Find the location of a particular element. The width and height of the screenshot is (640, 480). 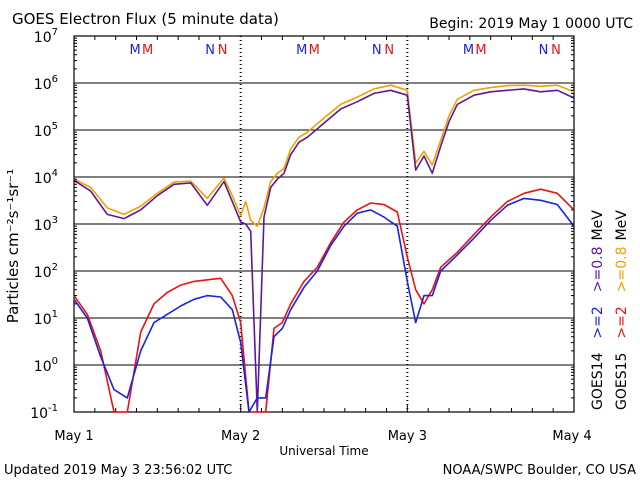

legend-entry: GOES14 >=2 >=0.8 MeV is located at coordinates (598, 310).